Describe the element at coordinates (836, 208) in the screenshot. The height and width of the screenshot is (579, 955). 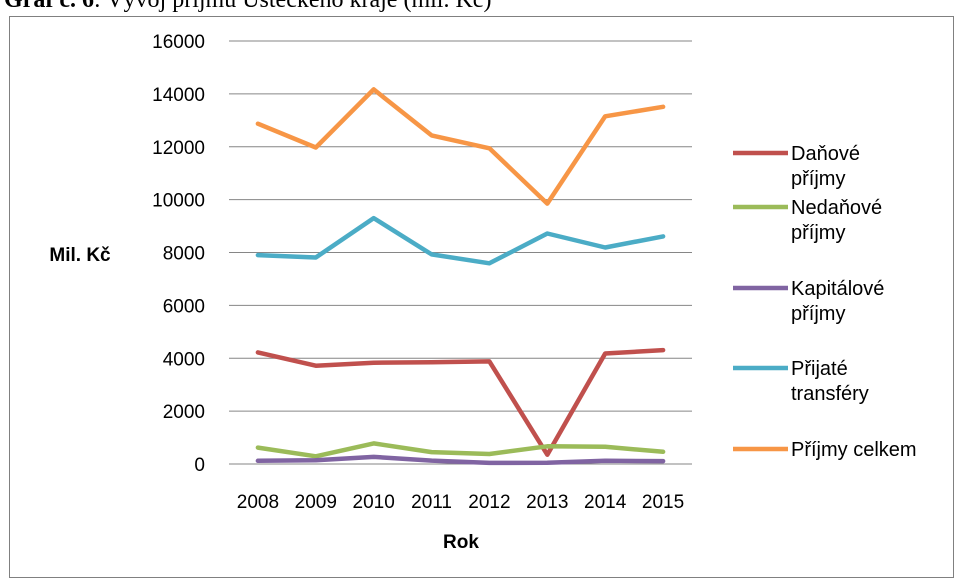
I see `legend-label: Nedaňové` at that location.